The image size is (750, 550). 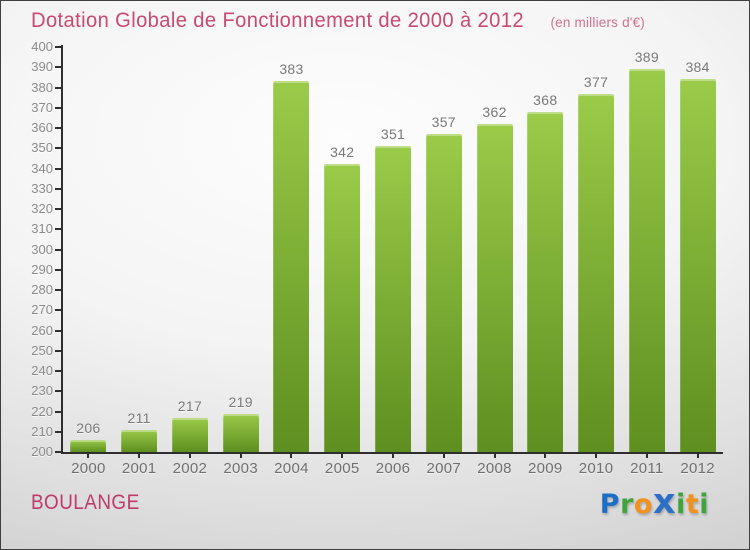 I want to click on bar-2004, so click(x=291, y=266).